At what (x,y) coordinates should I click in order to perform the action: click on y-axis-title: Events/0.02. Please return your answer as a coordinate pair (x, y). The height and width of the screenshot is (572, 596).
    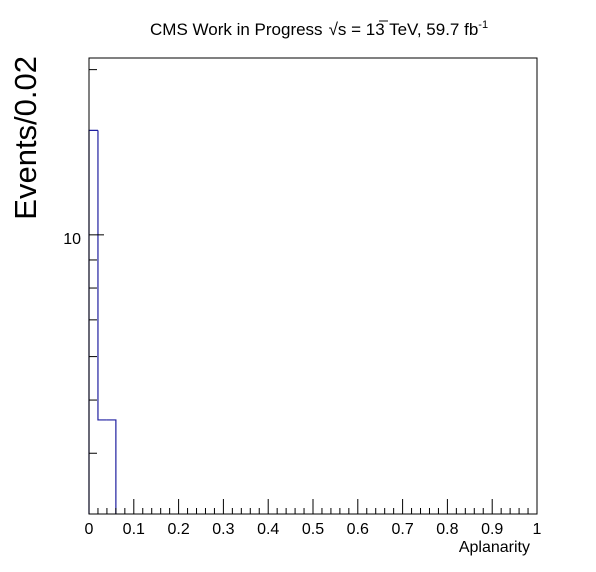
    Looking at the image, I should click on (25, 138).